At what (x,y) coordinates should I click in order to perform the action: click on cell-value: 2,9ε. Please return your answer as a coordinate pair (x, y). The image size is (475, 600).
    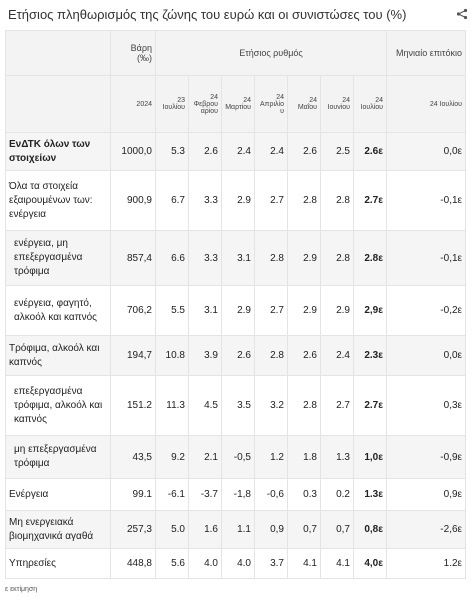
    Looking at the image, I should click on (370, 310).